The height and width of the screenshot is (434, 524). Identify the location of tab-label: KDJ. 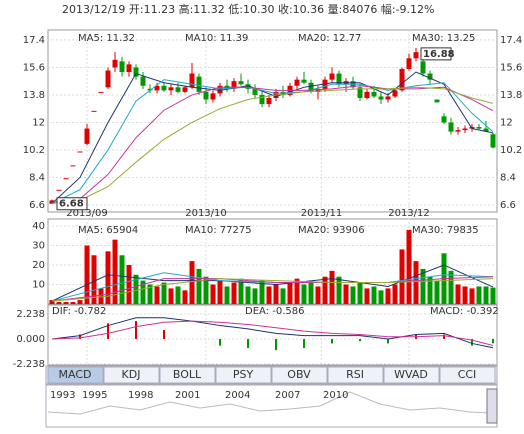
(131, 374).